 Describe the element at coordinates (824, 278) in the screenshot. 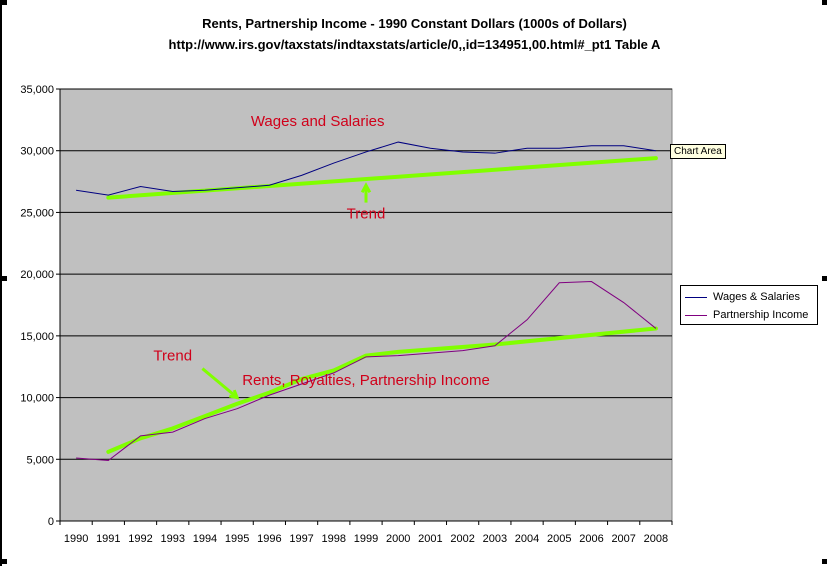

I see `resize-handle-mid-right` at that location.